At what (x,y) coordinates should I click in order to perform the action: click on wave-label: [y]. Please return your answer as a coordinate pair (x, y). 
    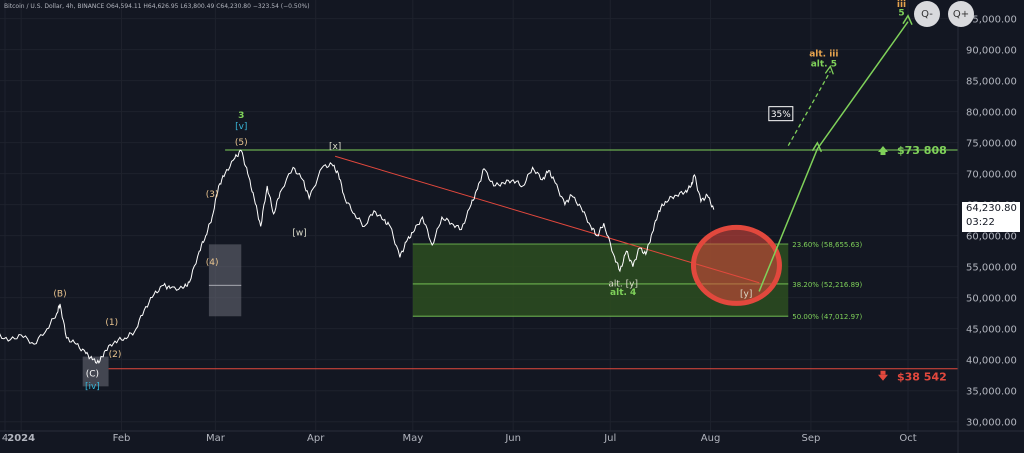
    Looking at the image, I should click on (746, 294).